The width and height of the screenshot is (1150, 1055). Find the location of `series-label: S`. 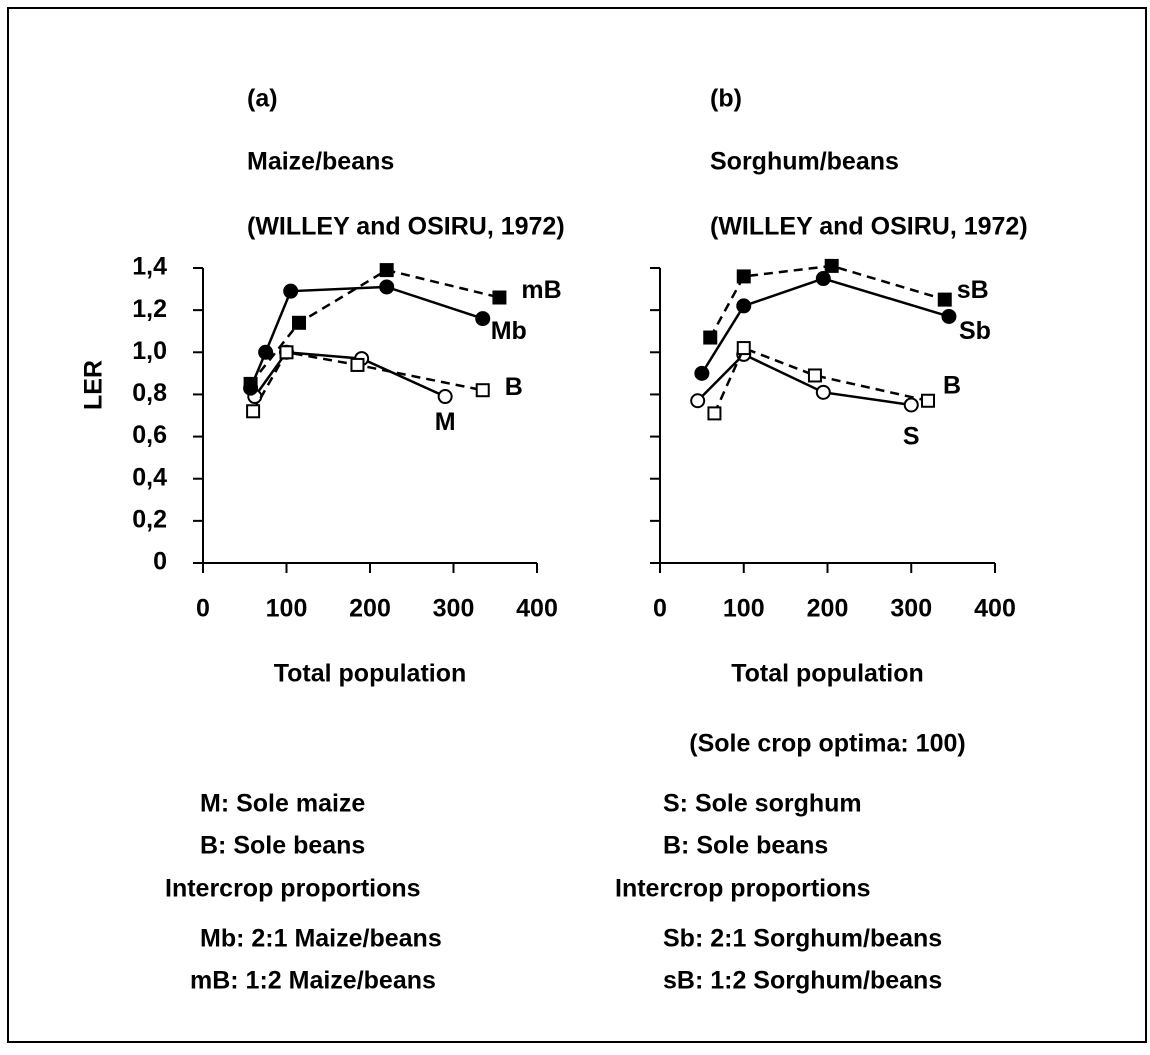

series-label: S is located at coordinates (911, 437).